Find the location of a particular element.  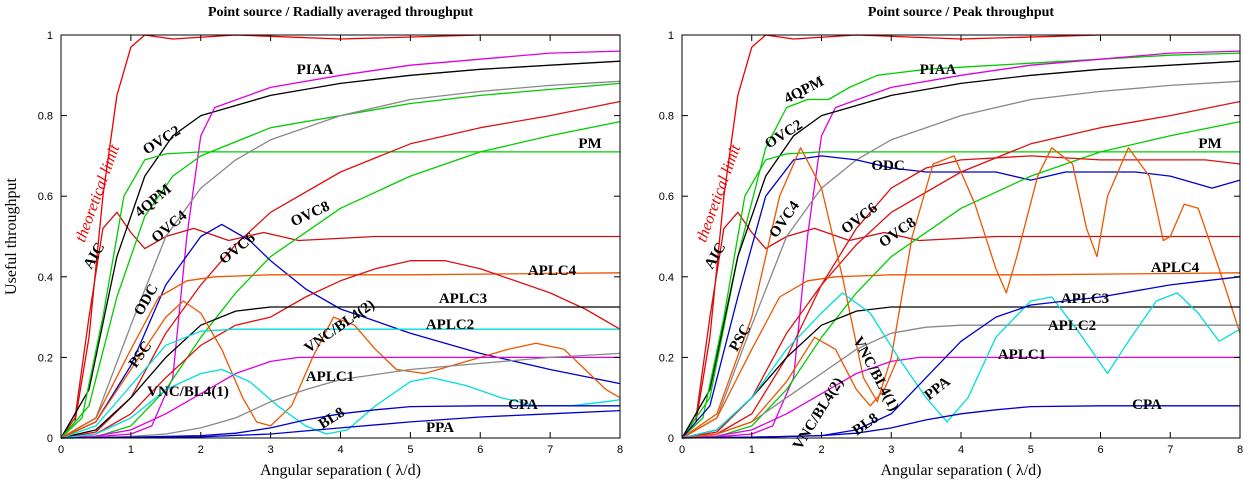

series-line-ppa is located at coordinates (340, 424).